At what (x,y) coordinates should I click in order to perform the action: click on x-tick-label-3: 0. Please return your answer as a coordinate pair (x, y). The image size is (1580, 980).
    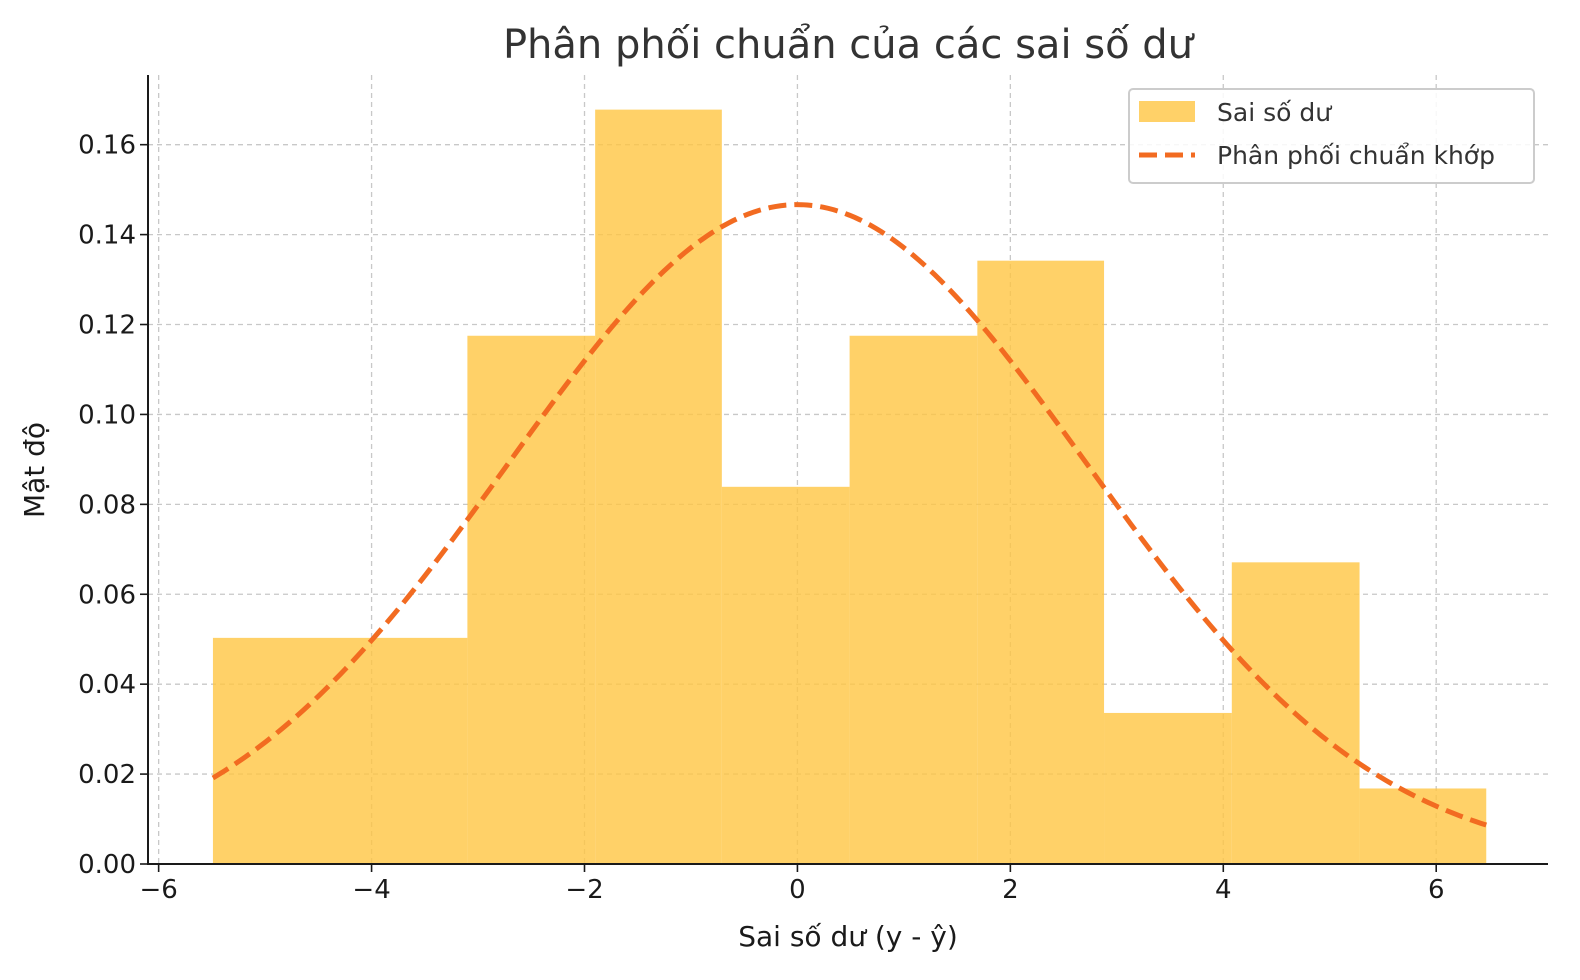
    Looking at the image, I should click on (797, 890).